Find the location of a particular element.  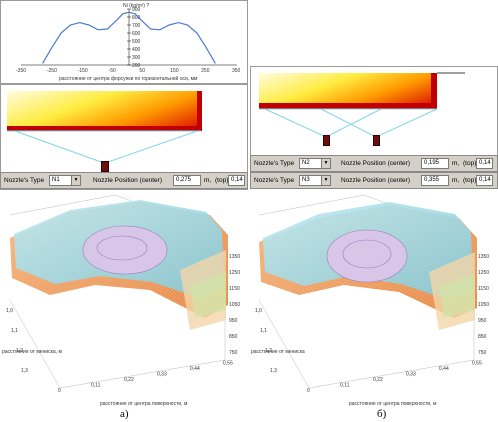

z-tick-label: 1050 is located at coordinates (234, 305).